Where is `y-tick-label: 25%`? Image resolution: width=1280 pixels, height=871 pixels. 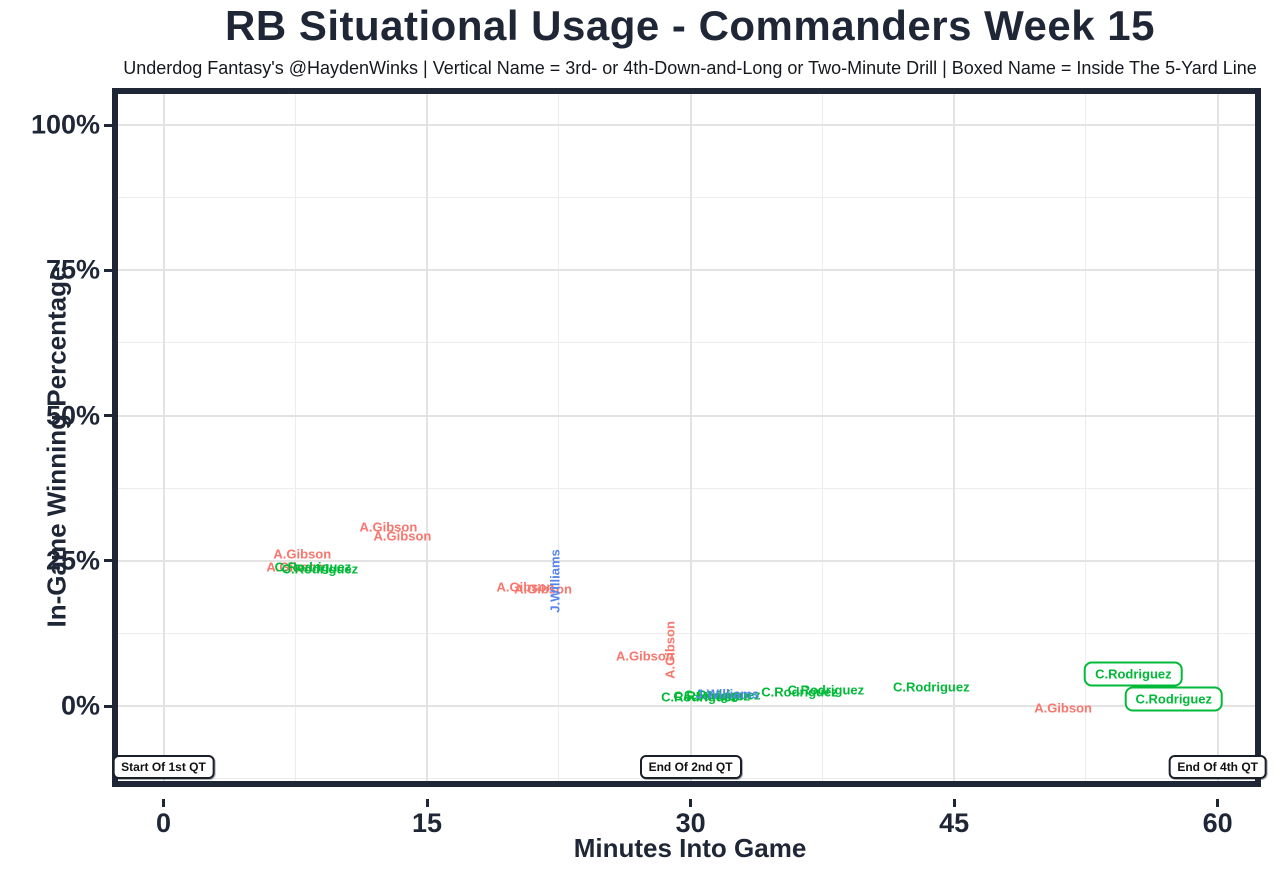 y-tick-label: 25% is located at coordinates (72, 560).